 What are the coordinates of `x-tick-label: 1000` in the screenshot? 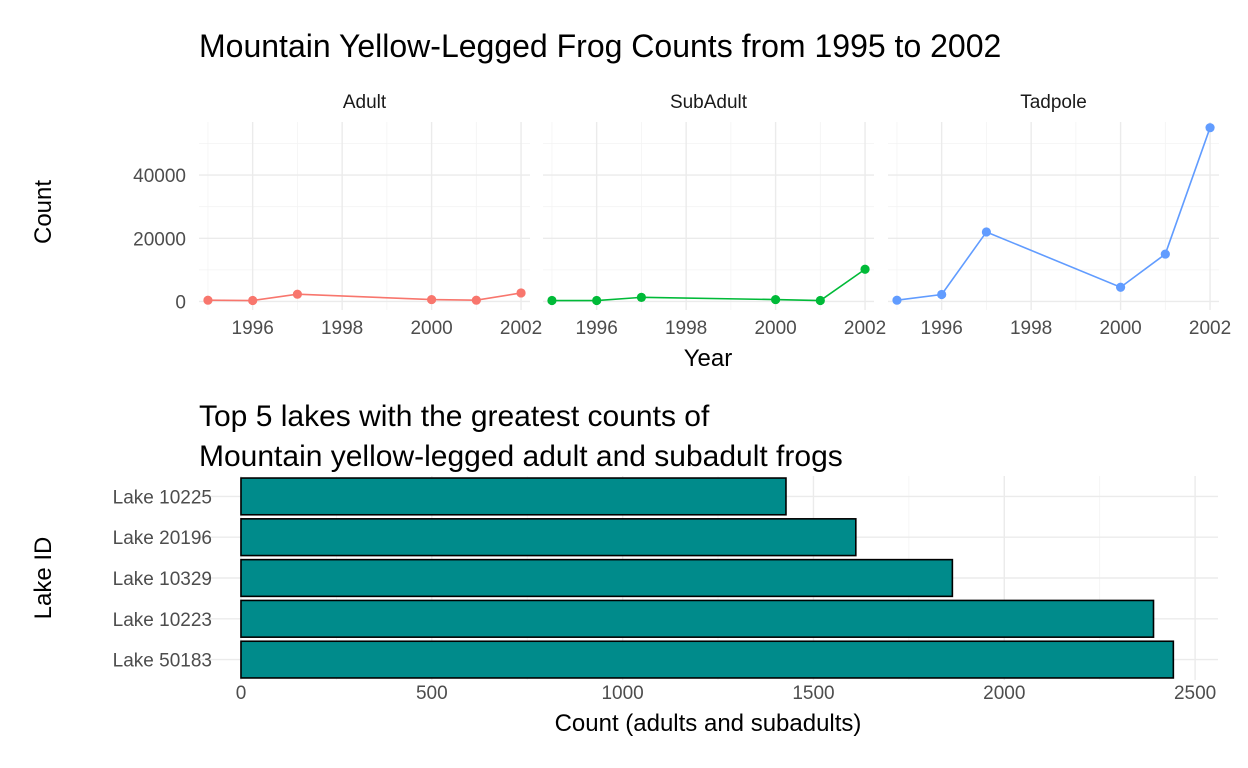 It's located at (622, 693).